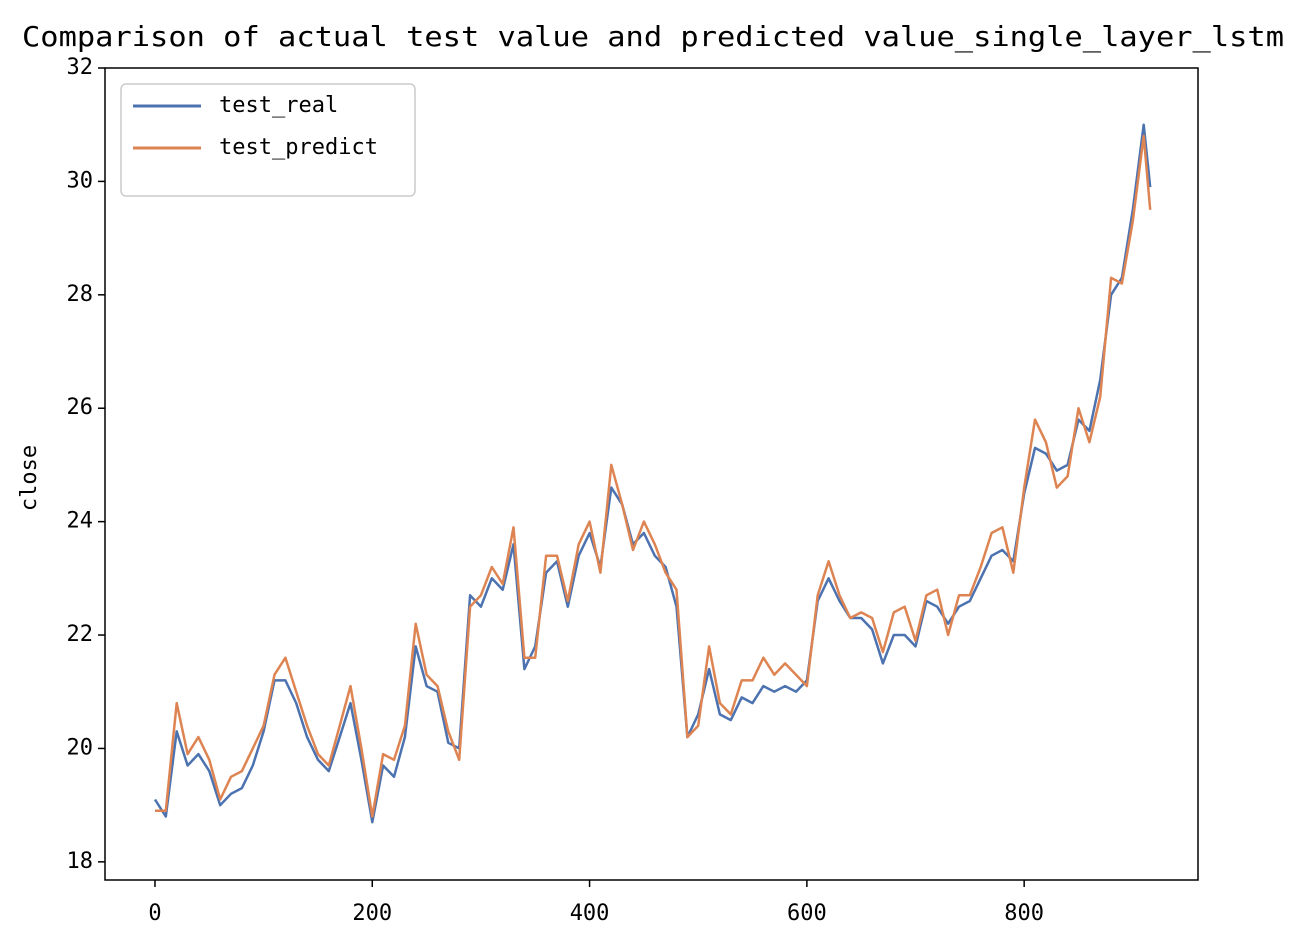 This screenshot has height=949, width=1305. I want to click on y-tick-label: 26, so click(80, 407).